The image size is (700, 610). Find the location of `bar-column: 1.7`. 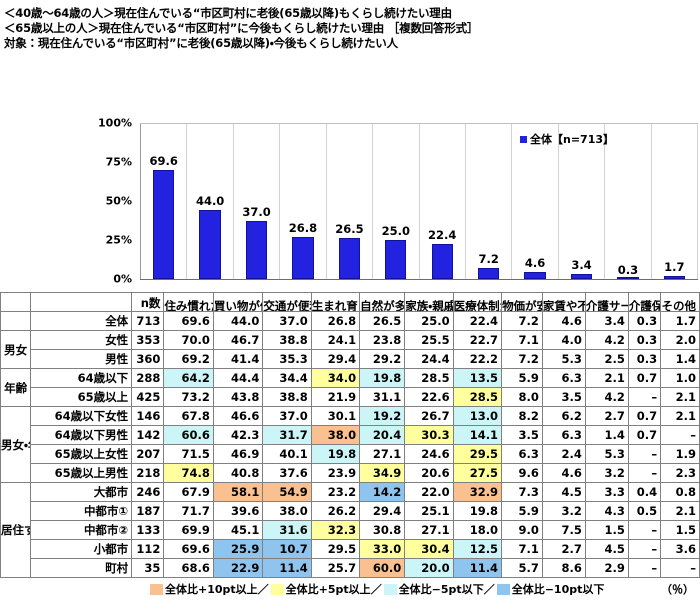

bar-column: 1.7 is located at coordinates (674, 201).